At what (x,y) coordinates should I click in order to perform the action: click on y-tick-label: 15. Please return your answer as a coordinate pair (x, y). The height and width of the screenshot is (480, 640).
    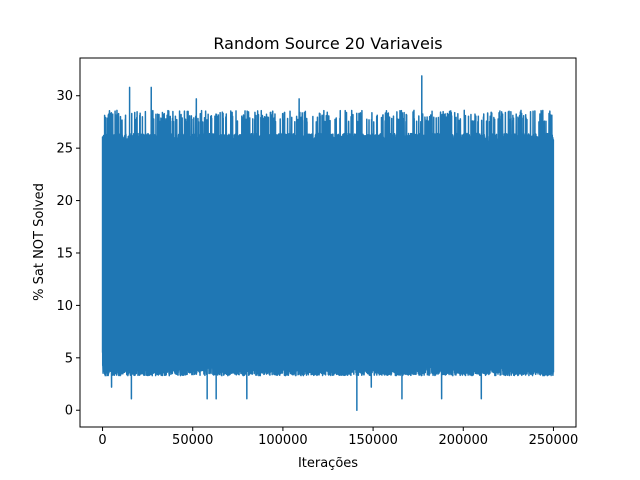
    Looking at the image, I should click on (64, 253).